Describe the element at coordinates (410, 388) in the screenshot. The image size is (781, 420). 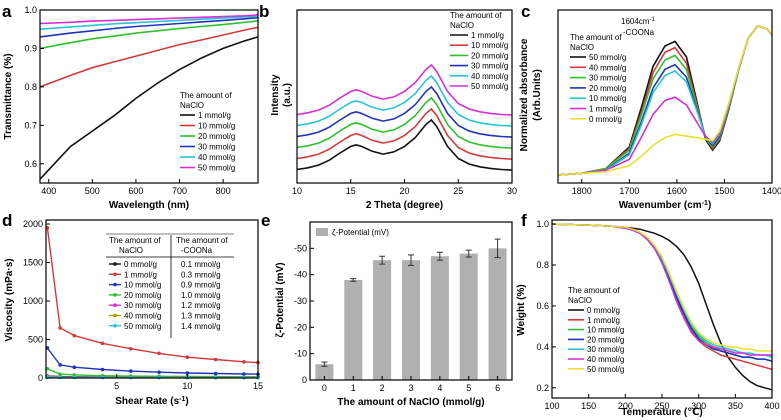
I see `x-tick-label: 3` at that location.